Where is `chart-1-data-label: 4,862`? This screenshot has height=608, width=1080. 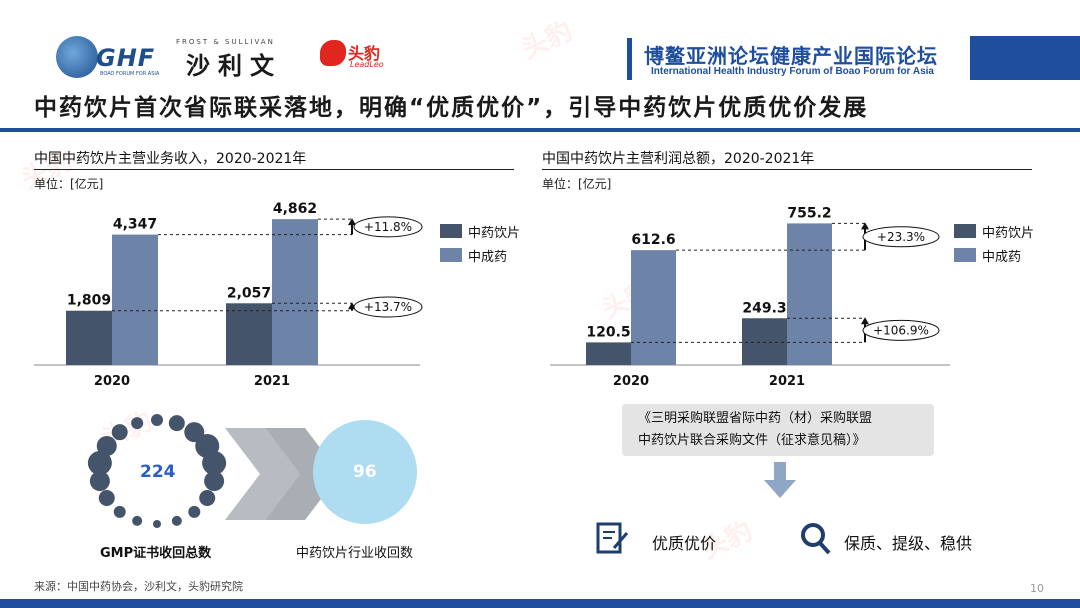 chart-1-data-label: 4,862 is located at coordinates (295, 209).